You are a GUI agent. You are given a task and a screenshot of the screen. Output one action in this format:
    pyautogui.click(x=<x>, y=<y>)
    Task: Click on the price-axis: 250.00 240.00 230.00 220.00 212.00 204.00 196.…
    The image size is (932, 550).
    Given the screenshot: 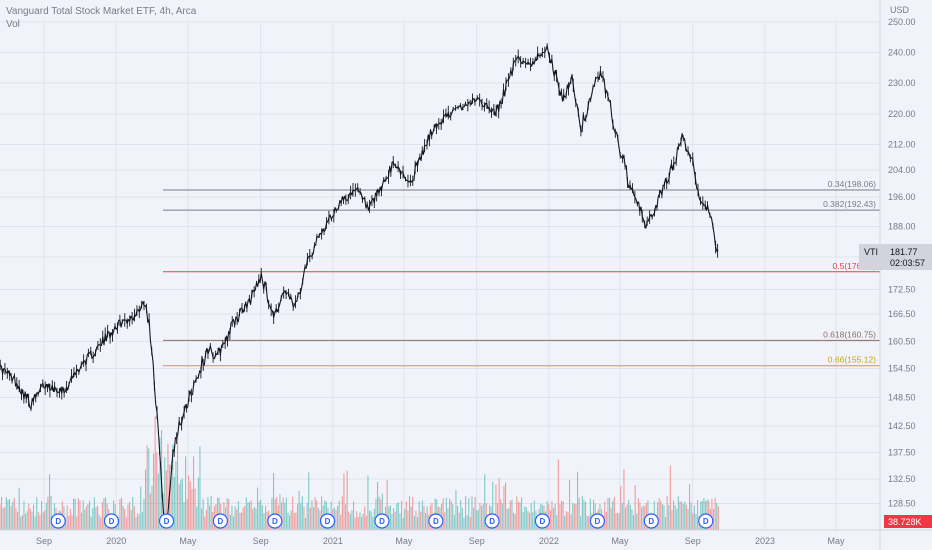 What is the action you would take?
    pyautogui.click(x=897, y=275)
    